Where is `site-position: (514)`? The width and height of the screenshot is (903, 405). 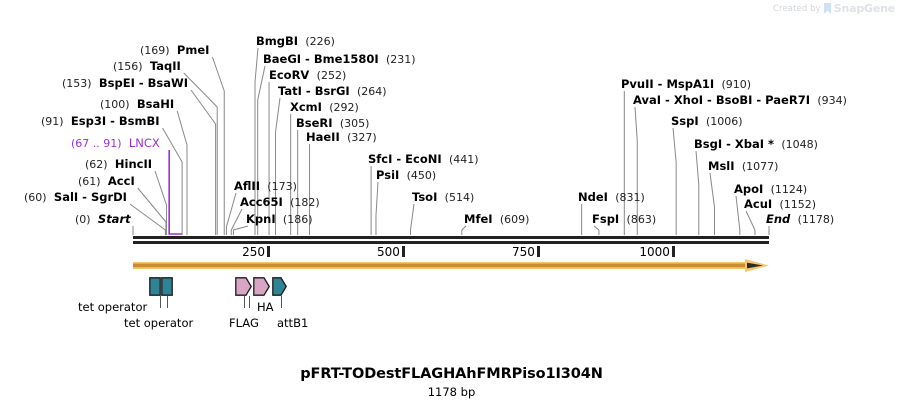
site-position: (514) is located at coordinates (459, 197).